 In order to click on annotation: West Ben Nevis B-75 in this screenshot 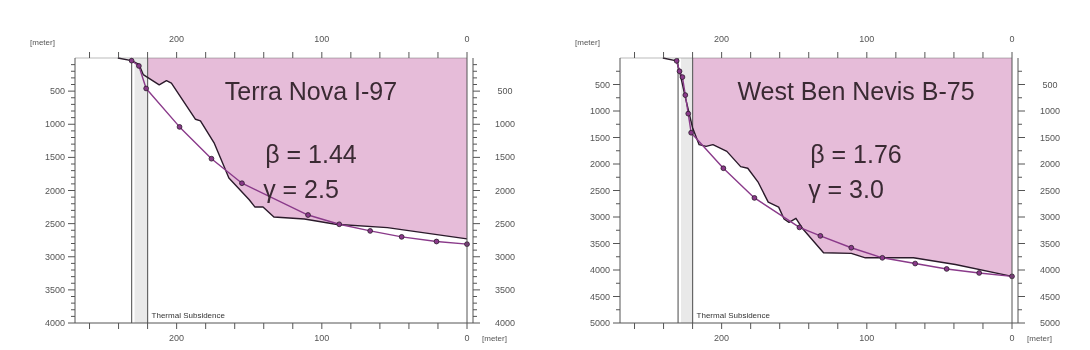, I will do `click(856, 91)`.